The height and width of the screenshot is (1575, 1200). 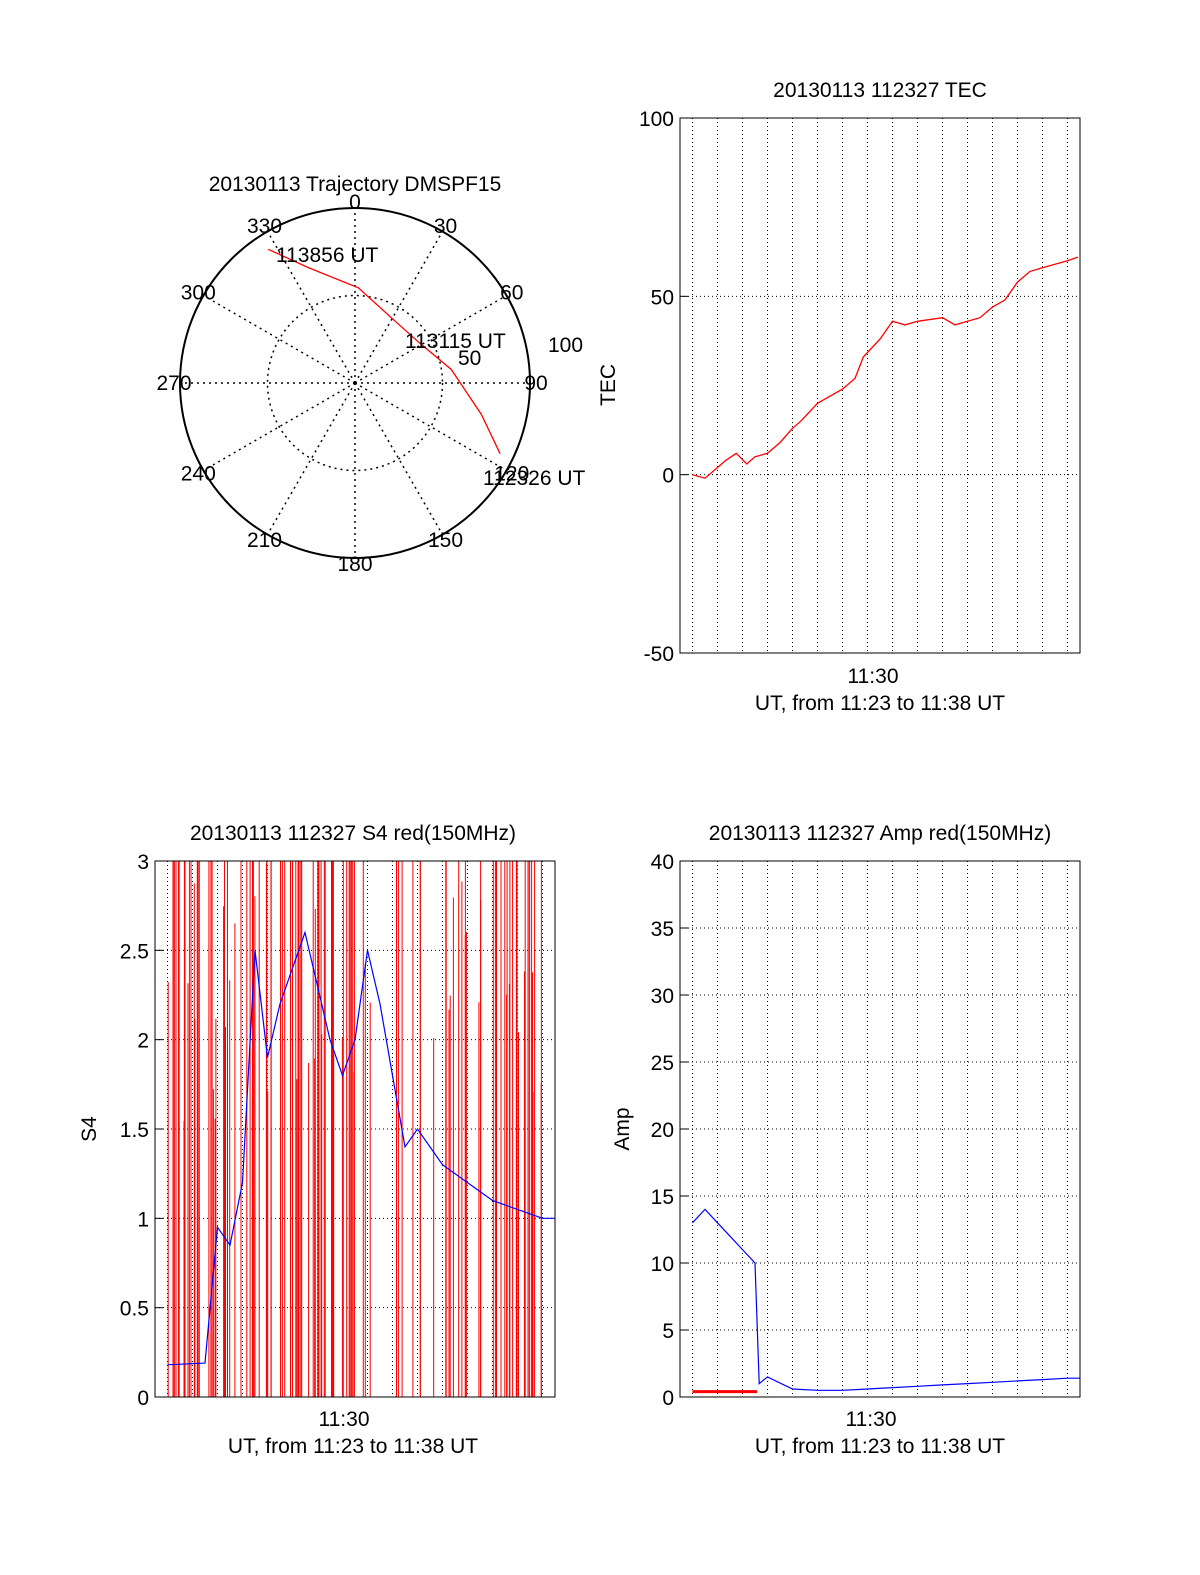 I want to click on polar-azimuth-label: 150, so click(x=445, y=540).